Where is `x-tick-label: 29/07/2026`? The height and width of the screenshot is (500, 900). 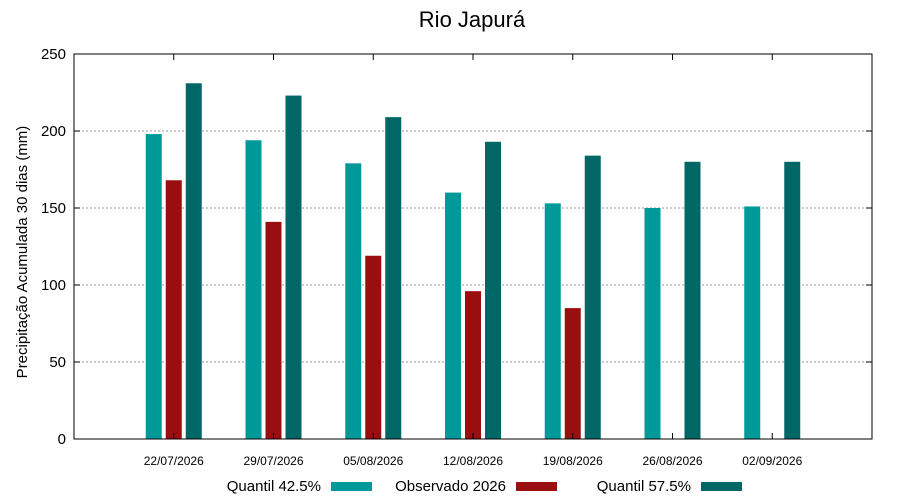
x-tick-label: 29/07/2026 is located at coordinates (273, 461).